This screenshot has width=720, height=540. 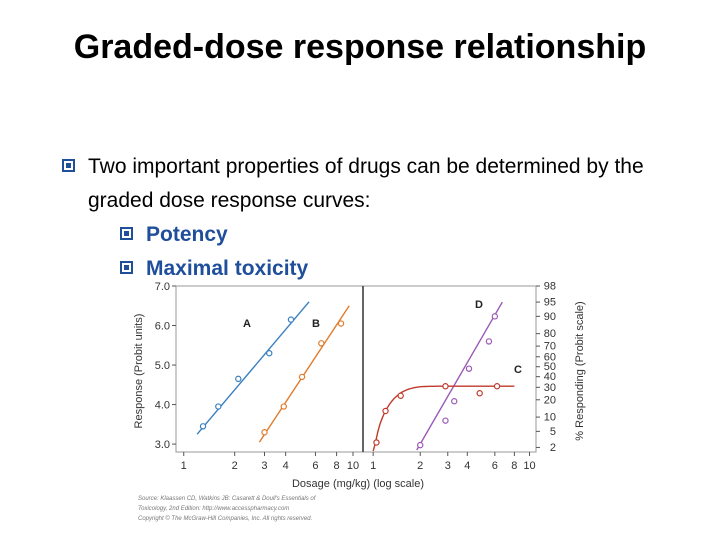 I want to click on y-tick-label-right: 2, so click(x=553, y=448).